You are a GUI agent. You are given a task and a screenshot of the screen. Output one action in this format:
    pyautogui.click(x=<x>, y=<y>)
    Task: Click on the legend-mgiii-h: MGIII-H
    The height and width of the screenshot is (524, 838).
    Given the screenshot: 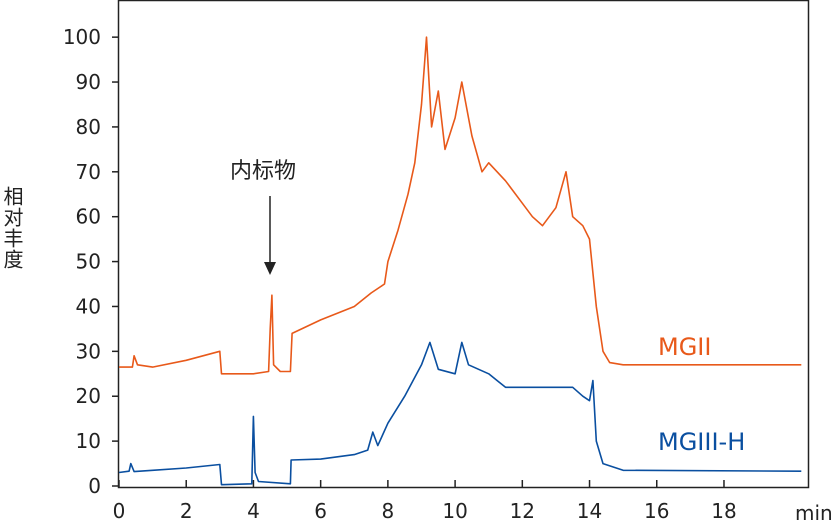 What is the action you would take?
    pyautogui.click(x=701, y=442)
    